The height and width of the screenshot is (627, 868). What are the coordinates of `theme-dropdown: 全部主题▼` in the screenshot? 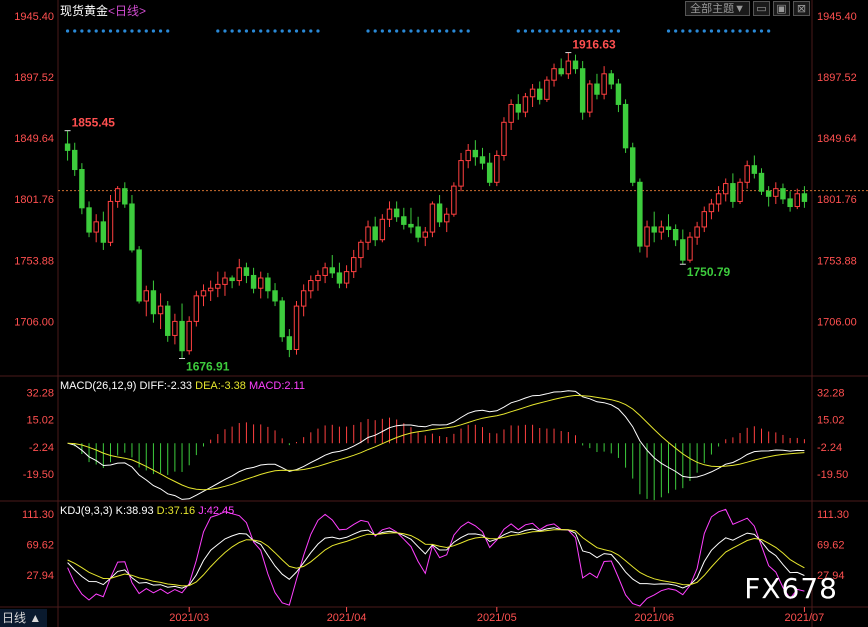 It's located at (717, 8).